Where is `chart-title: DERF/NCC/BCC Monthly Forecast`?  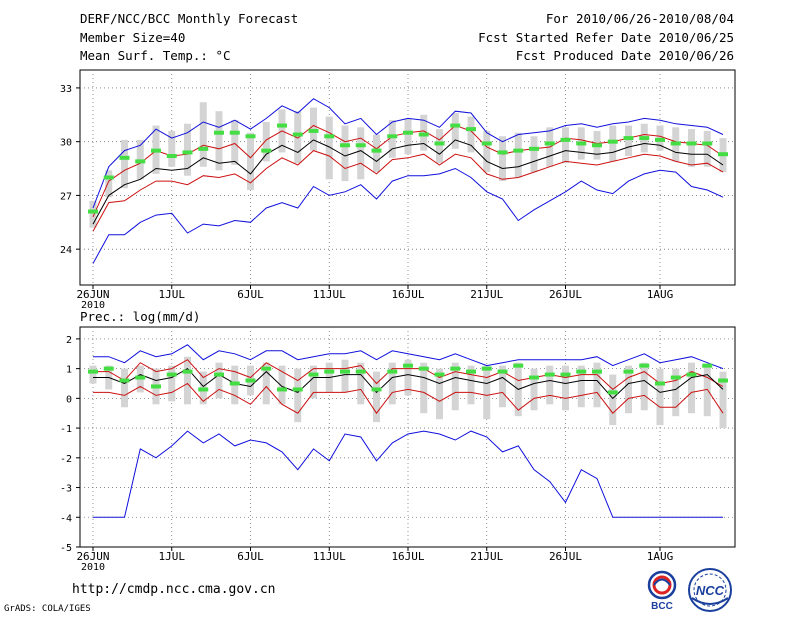
chart-title: DERF/NCC/BCC Monthly Forecast is located at coordinates (189, 18).